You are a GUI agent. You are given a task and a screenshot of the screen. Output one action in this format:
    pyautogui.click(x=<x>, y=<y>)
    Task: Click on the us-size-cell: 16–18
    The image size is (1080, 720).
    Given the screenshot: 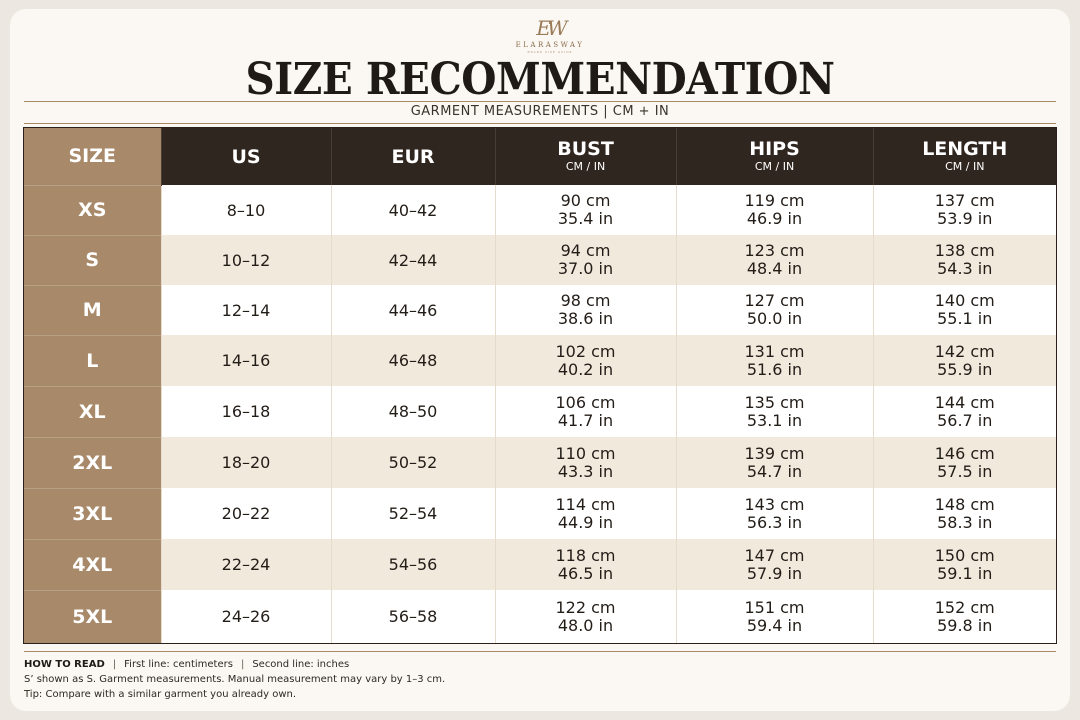 What is the action you would take?
    pyautogui.click(x=245, y=411)
    